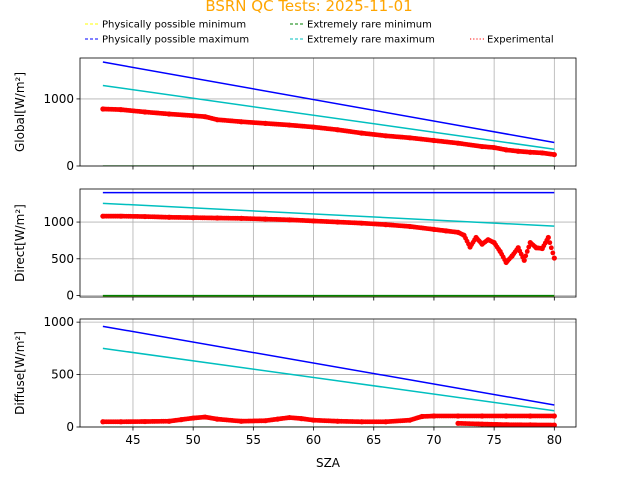  I want to click on x-axis-label: SZA, so click(328, 463).